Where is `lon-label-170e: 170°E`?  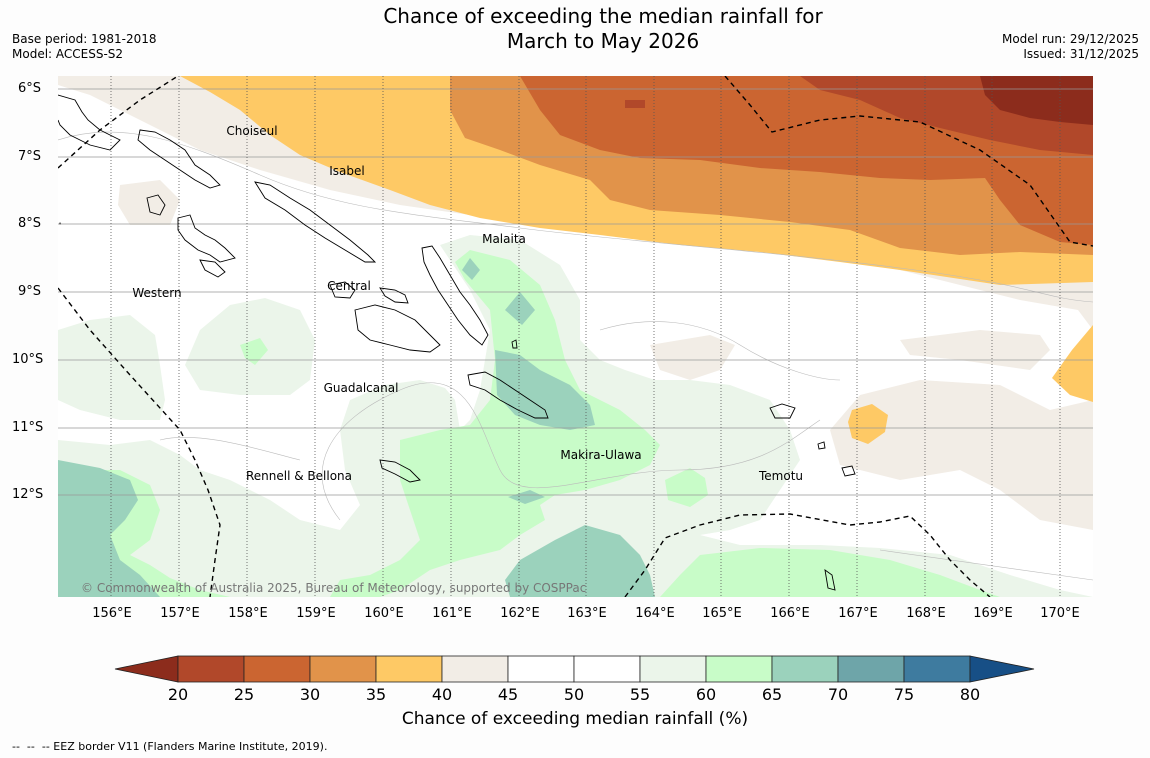 lon-label-170e: 170°E is located at coordinates (1060, 613).